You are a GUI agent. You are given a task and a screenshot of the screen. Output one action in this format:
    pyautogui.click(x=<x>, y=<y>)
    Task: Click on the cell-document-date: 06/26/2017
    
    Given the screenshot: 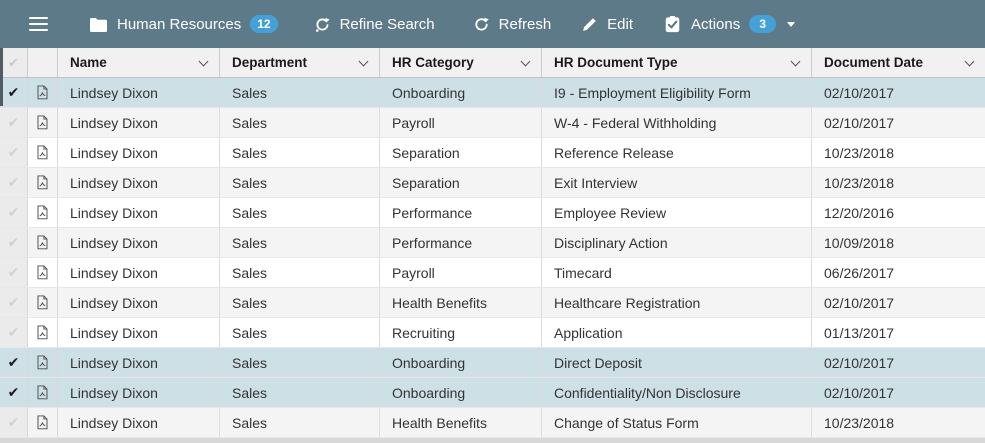 What is the action you would take?
    pyautogui.click(x=859, y=272)
    